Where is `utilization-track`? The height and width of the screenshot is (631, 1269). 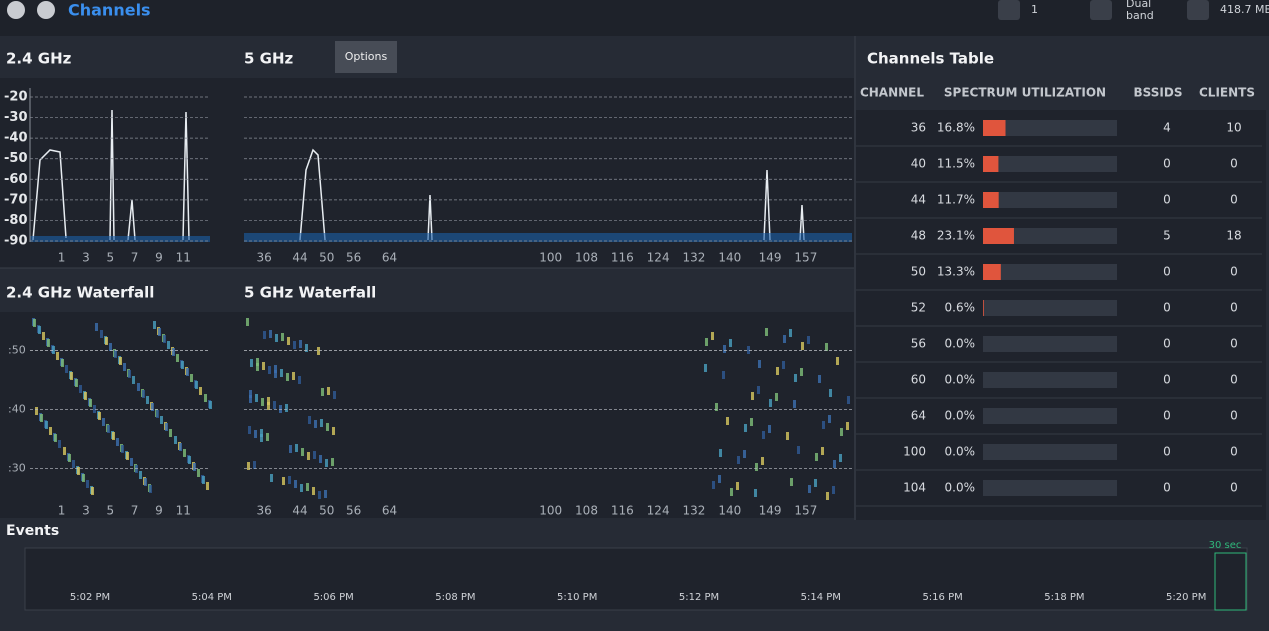
utilization-track is located at coordinates (1050, 272).